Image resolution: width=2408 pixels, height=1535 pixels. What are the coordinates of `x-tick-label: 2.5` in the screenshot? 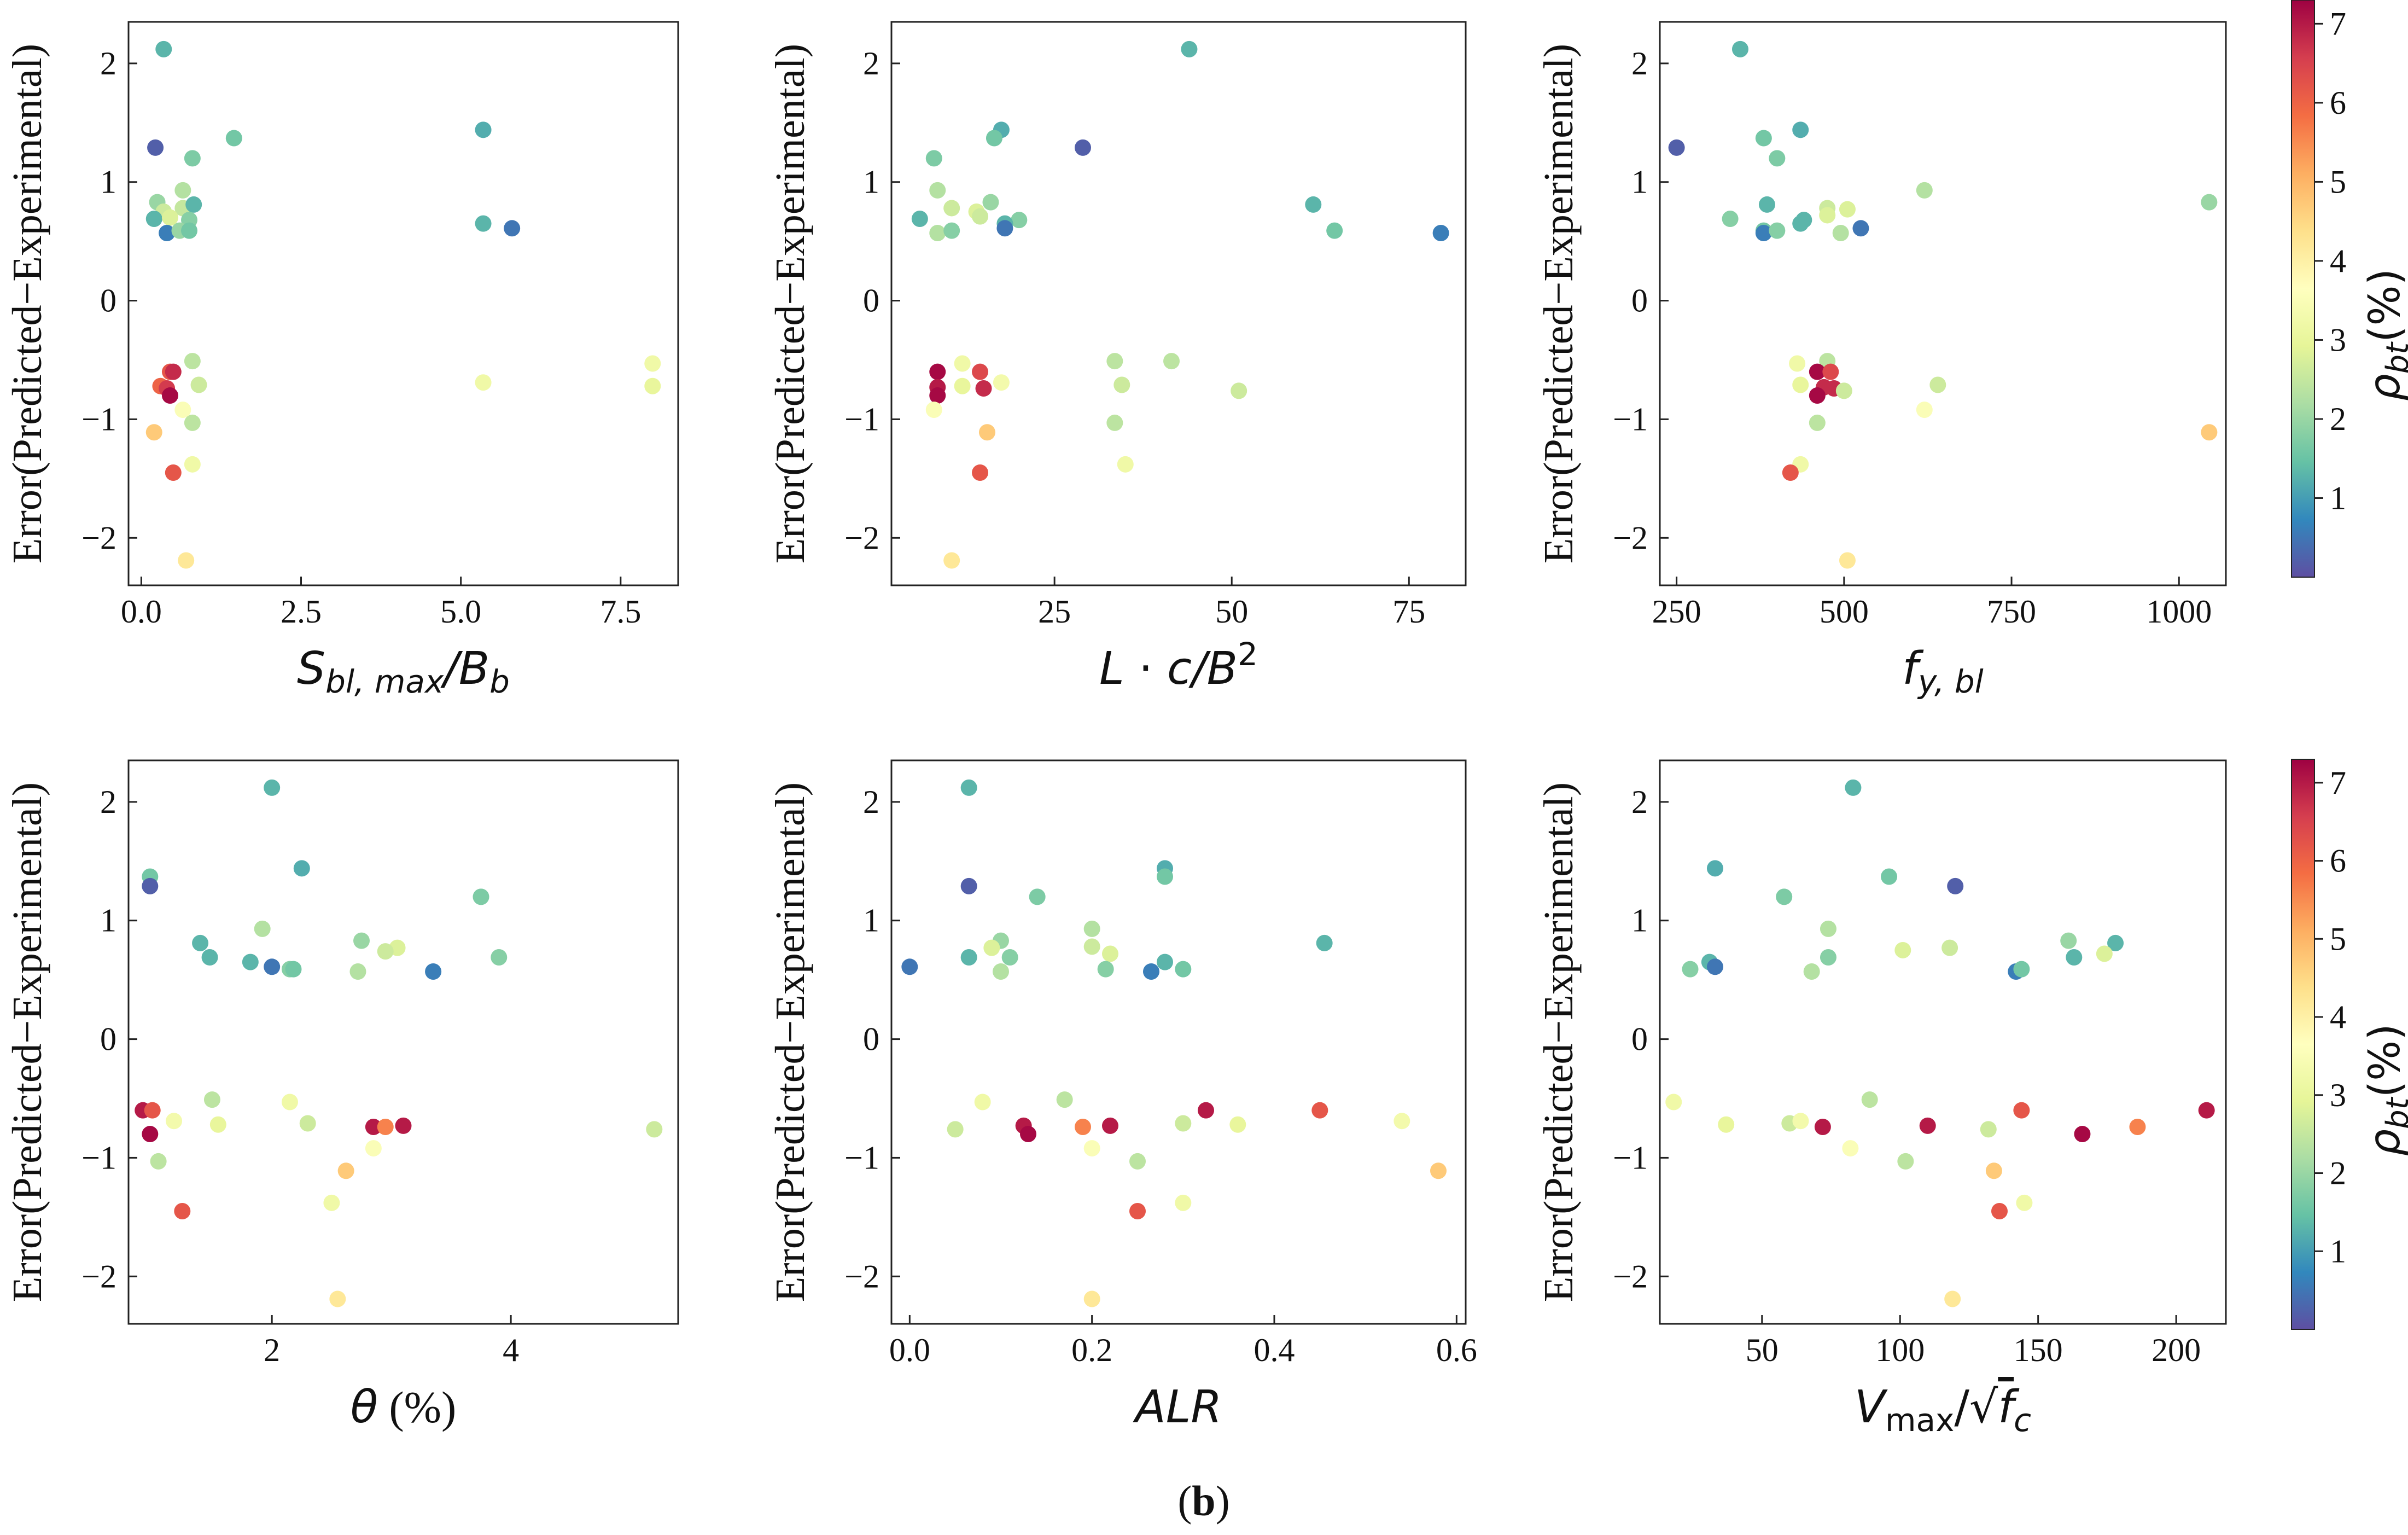 It's located at (301, 612).